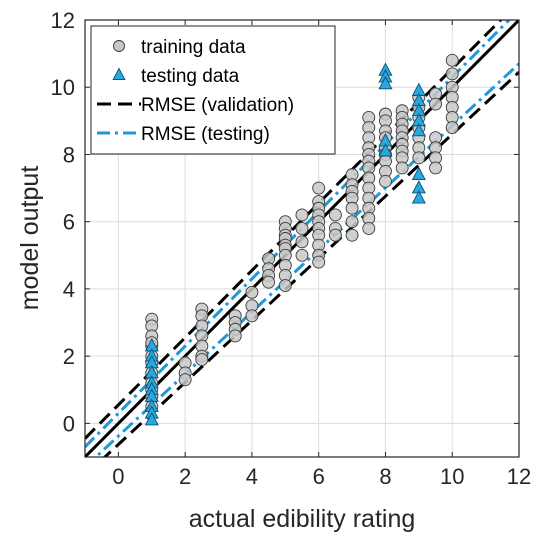 The width and height of the screenshot is (550, 539). I want to click on legend-triangle-marker, so click(119, 74).